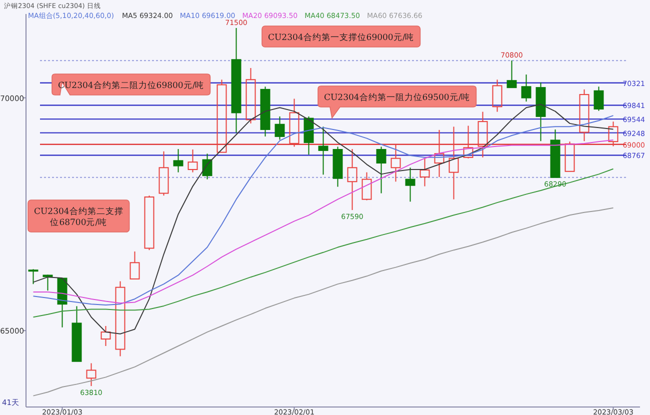 The height and width of the screenshot is (415, 650). What do you see at coordinates (341, 37) in the screenshot?
I see `annotation: CU2304合约第一支撑位69000元/吨` at bounding box center [341, 37].